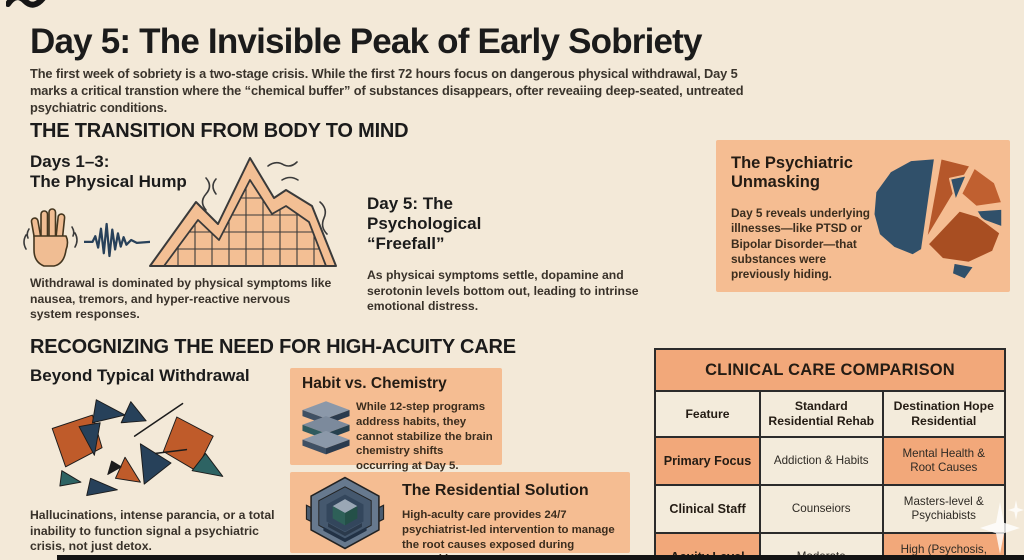 The image size is (1024, 560). Describe the element at coordinates (326, 428) in the screenshot. I see `stacked-layers-icon` at that location.